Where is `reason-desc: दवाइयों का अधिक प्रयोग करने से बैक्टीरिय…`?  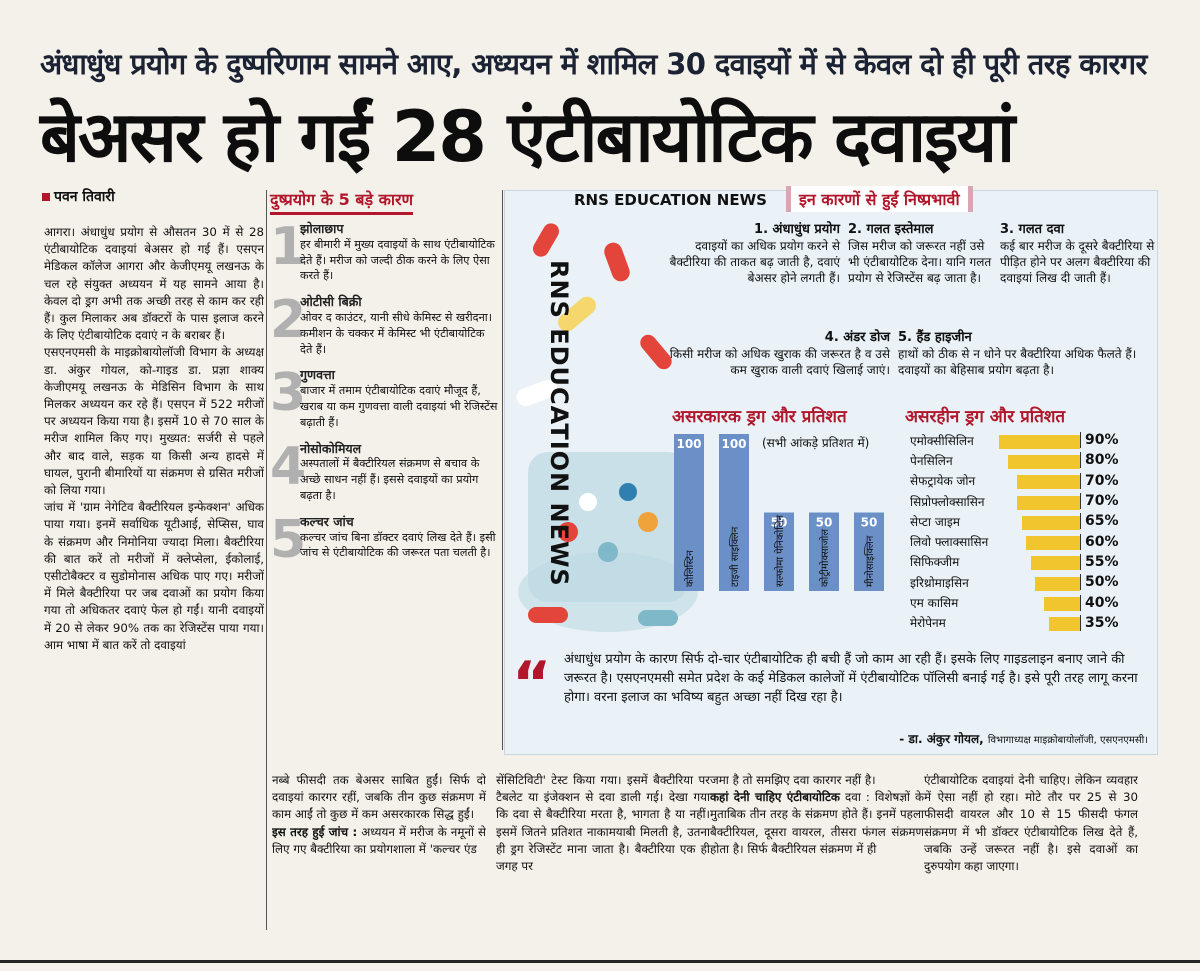
reason-desc: दवाइयों का अधिक प्रयोग करने से बैक्टीरिय… is located at coordinates (754, 262).